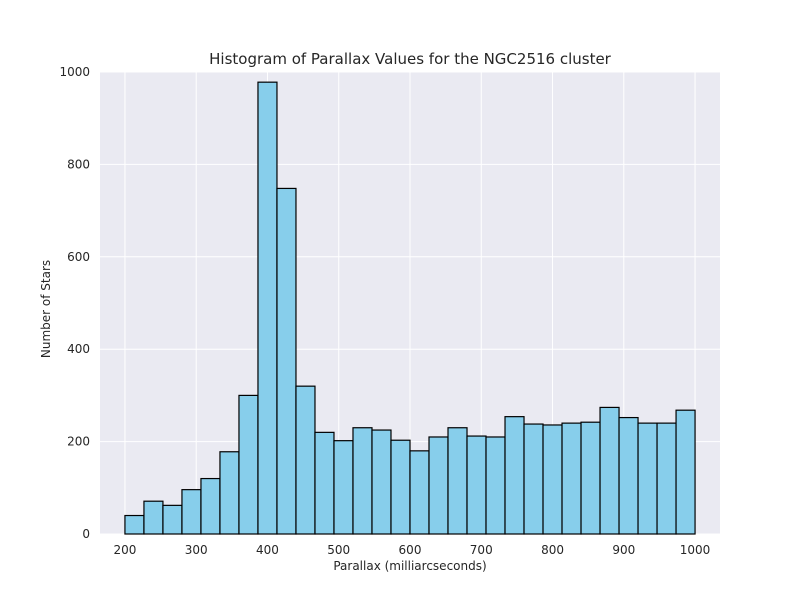 The height and width of the screenshot is (605, 800). I want to click on x-tick-label: 600, so click(410, 550).